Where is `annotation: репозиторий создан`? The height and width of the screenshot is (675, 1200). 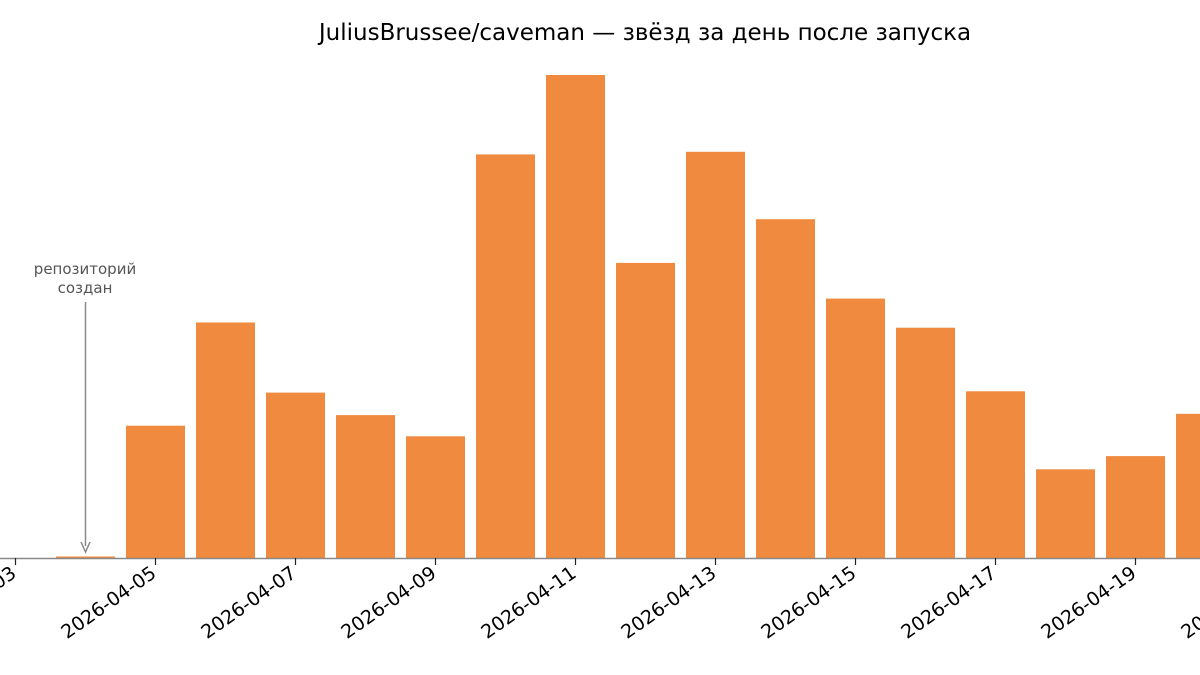
annotation: репозиторий создан is located at coordinates (85, 407).